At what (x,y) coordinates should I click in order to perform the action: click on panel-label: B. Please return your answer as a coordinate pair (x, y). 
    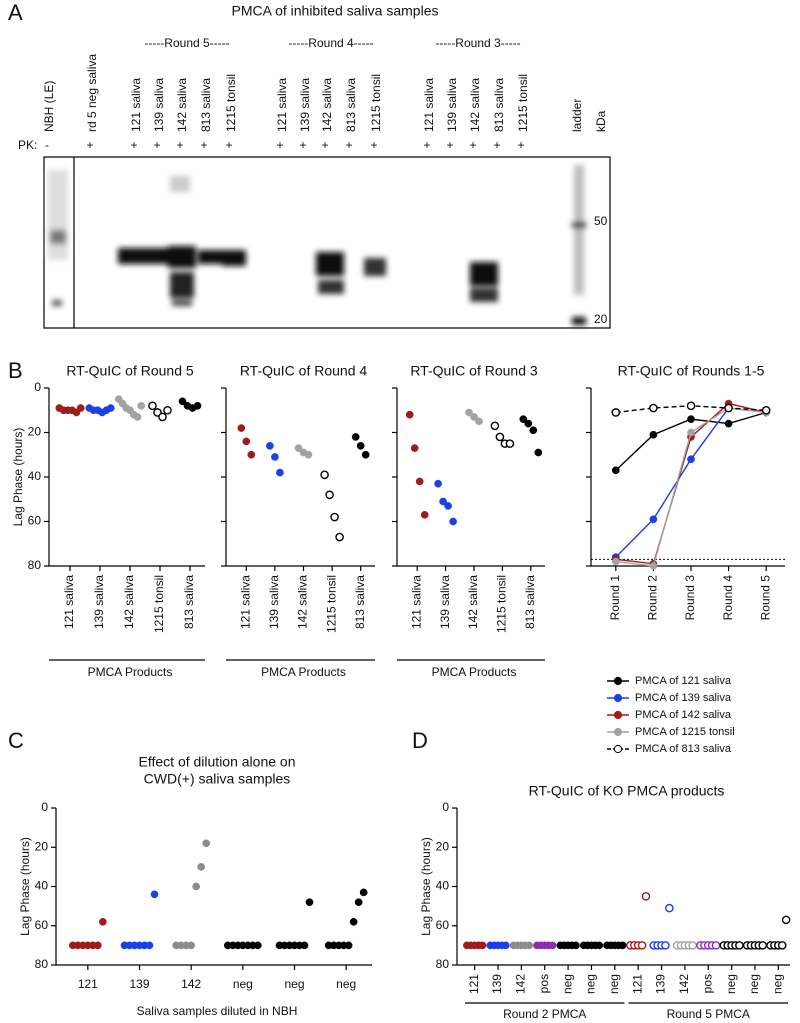
    Looking at the image, I should click on (15, 370).